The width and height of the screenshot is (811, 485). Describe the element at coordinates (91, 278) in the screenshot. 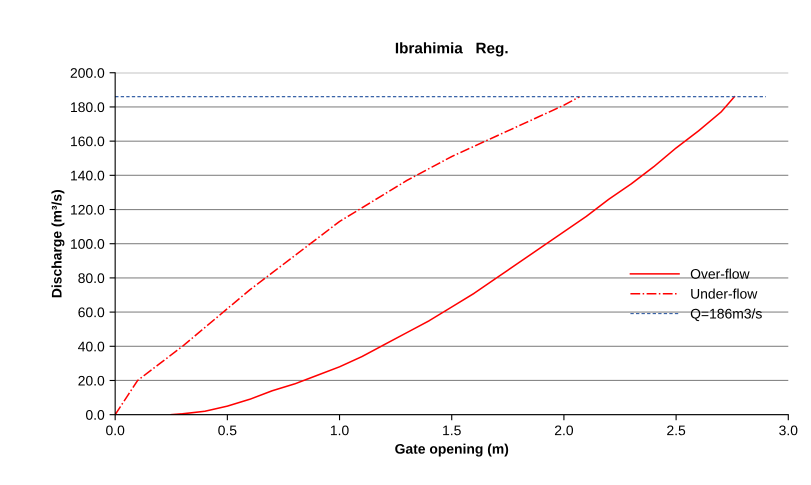

I see `y-tick-label: 80.0` at that location.